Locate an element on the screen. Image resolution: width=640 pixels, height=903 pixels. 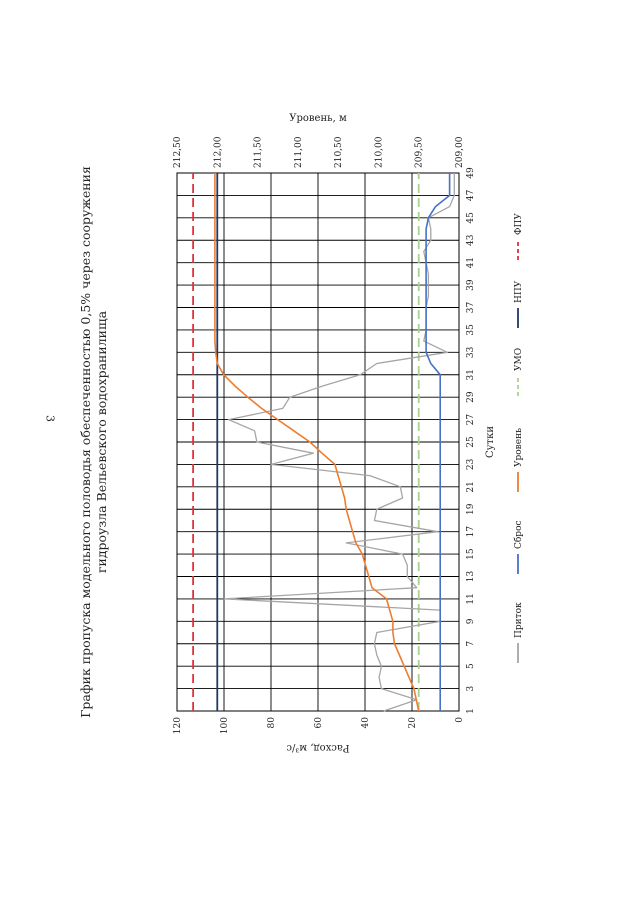
legend-umo-label: УМО is located at coordinates (519, 359).